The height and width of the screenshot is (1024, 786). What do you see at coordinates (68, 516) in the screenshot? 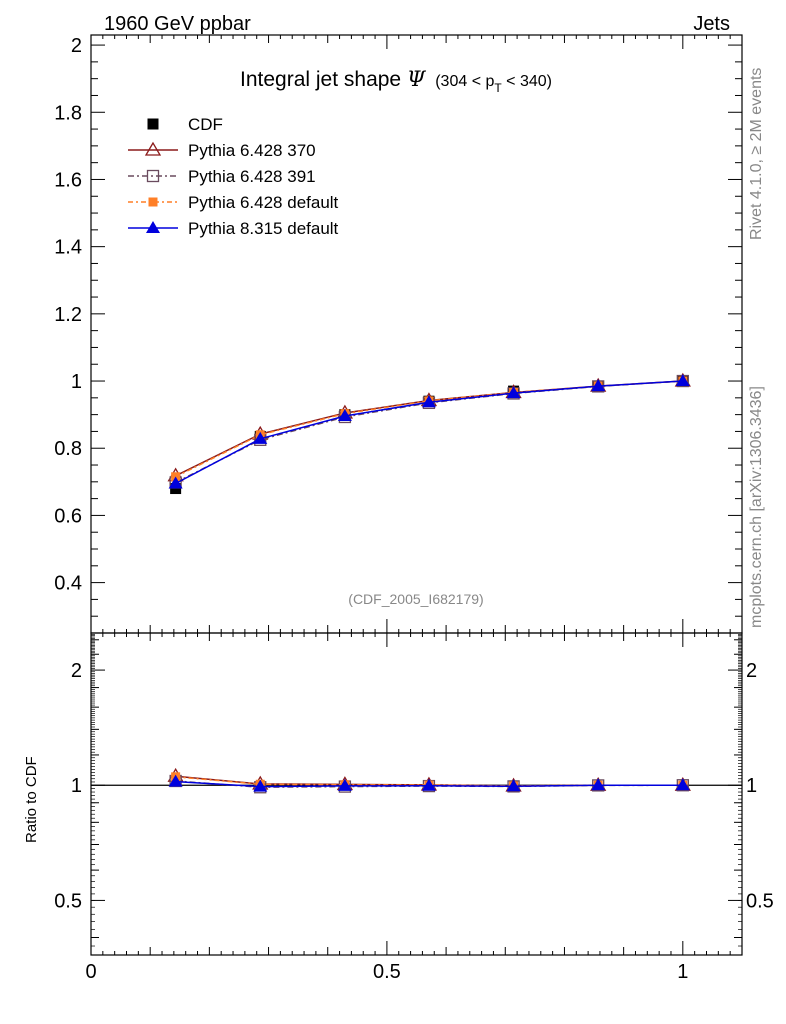
I see `main-y-tick-label: 0.6` at bounding box center [68, 516].